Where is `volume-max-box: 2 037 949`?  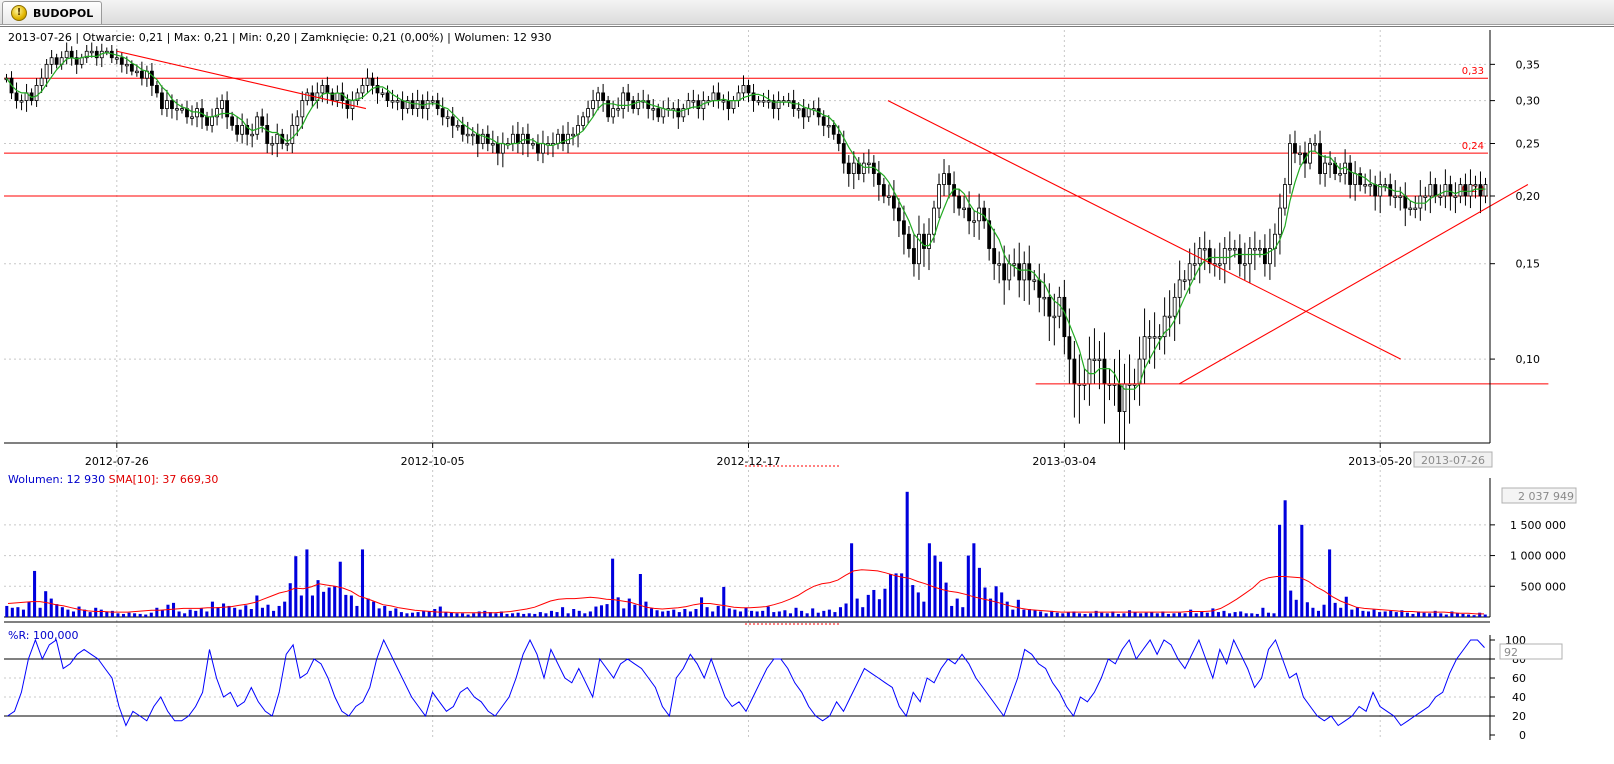
volume-max-box: 2 037 949 is located at coordinates (1539, 495).